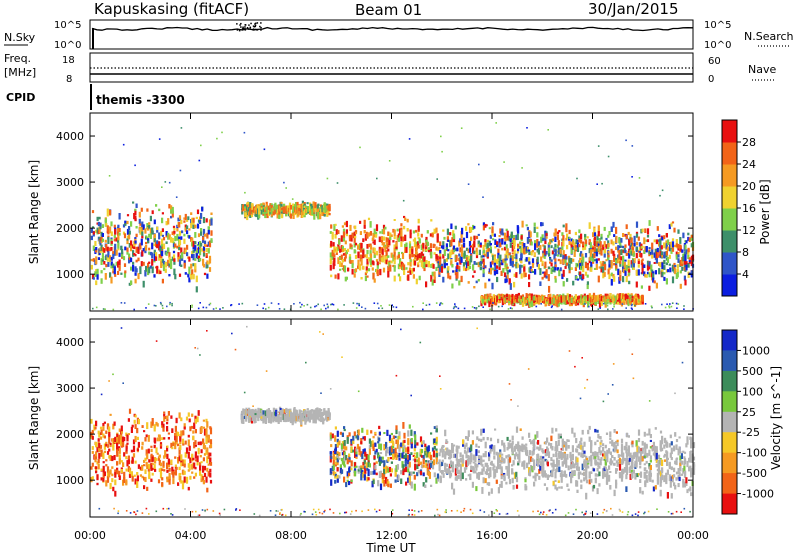  I want to click on cpid-value: themis -3300, so click(140, 100).